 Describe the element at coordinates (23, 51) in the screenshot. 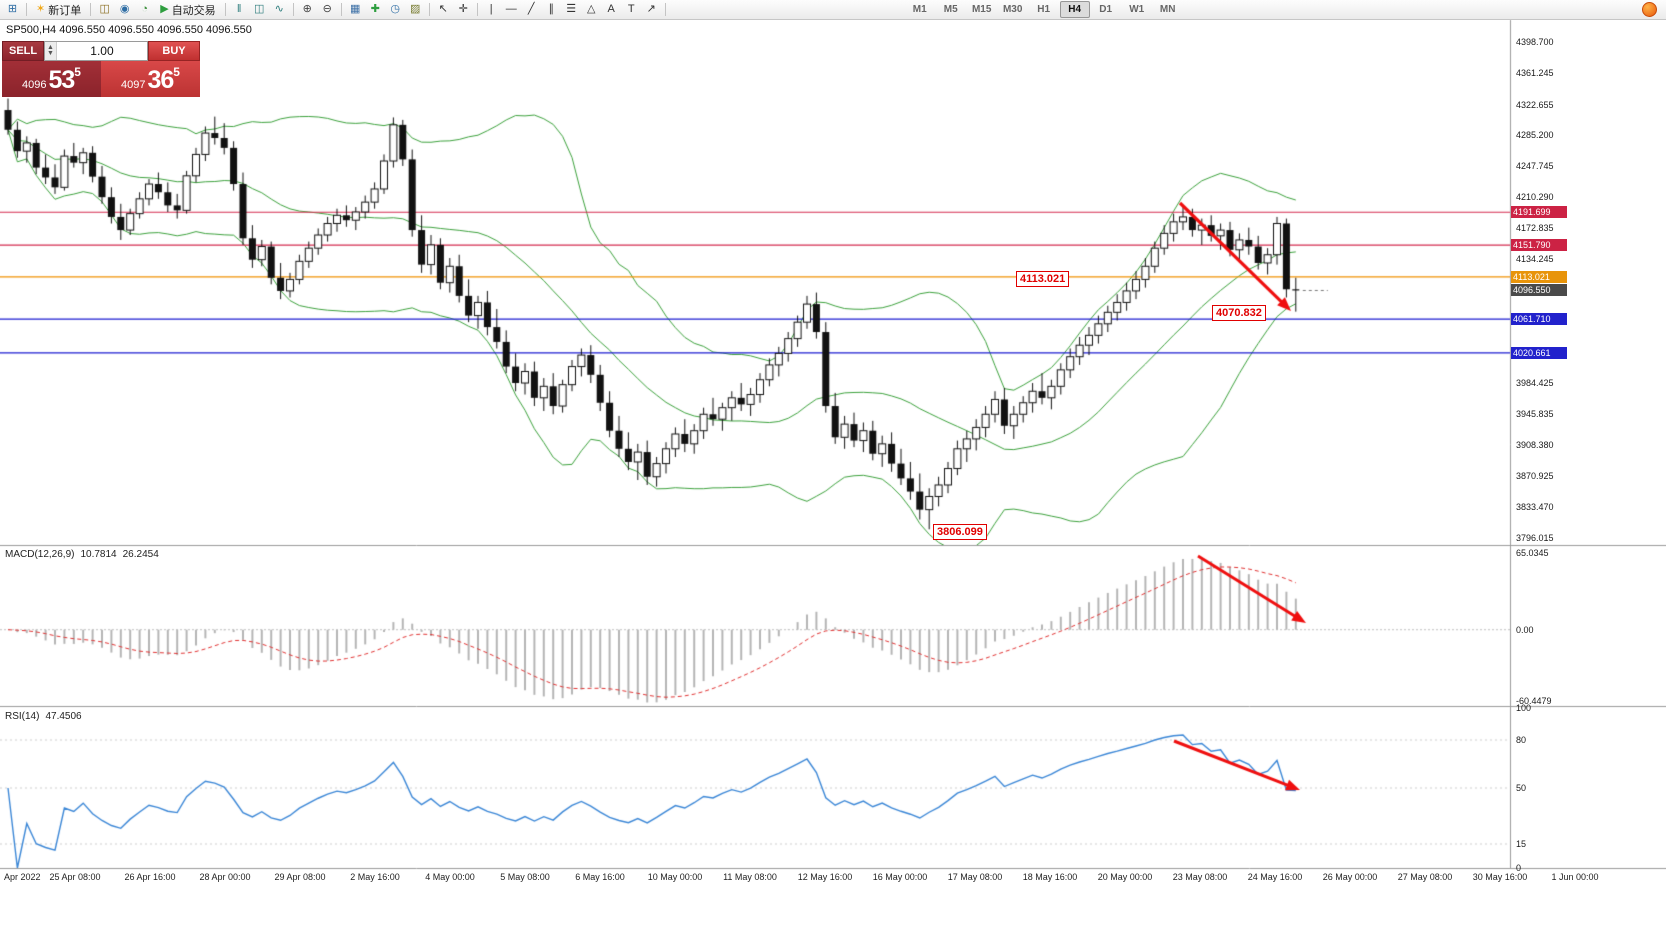

I see `sell-button: SELL` at that location.